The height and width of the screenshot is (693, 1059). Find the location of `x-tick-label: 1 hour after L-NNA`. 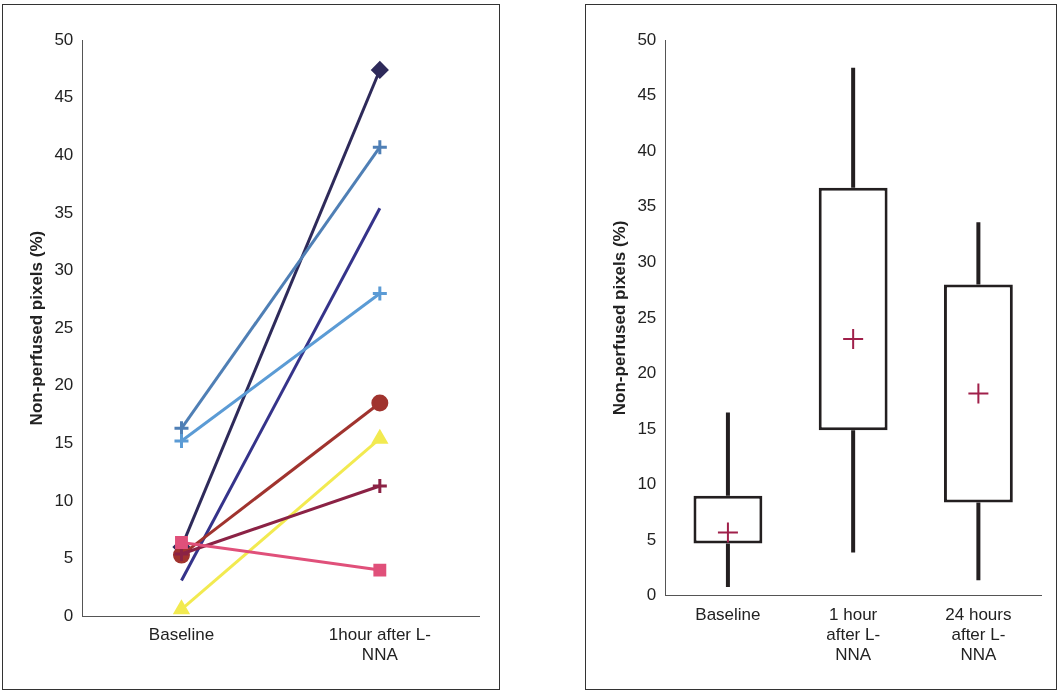

x-tick-label: 1 hour after L-NNA is located at coordinates (853, 634).